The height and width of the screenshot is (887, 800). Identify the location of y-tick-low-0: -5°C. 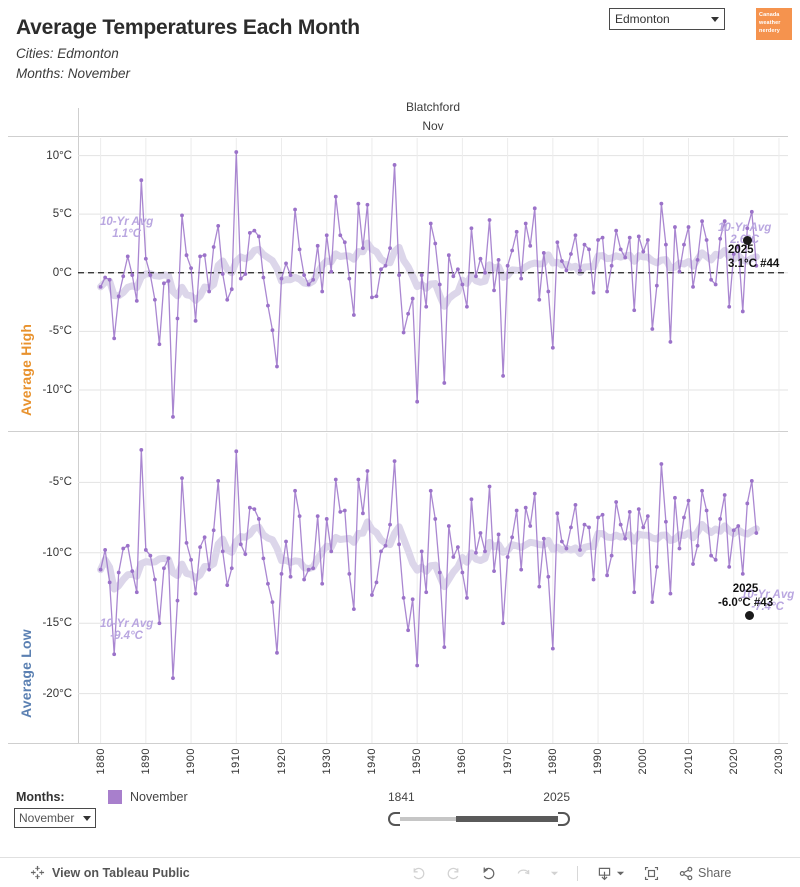
(60, 482).